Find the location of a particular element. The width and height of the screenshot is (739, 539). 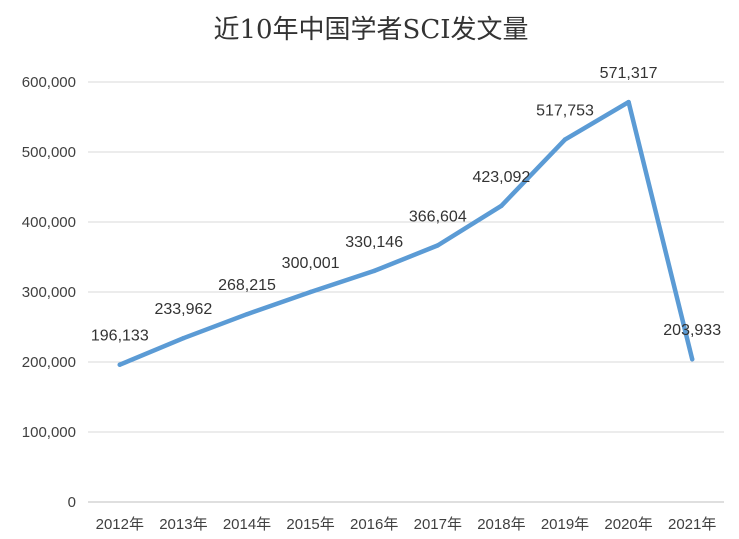

data-label: 268,215 is located at coordinates (247, 285).